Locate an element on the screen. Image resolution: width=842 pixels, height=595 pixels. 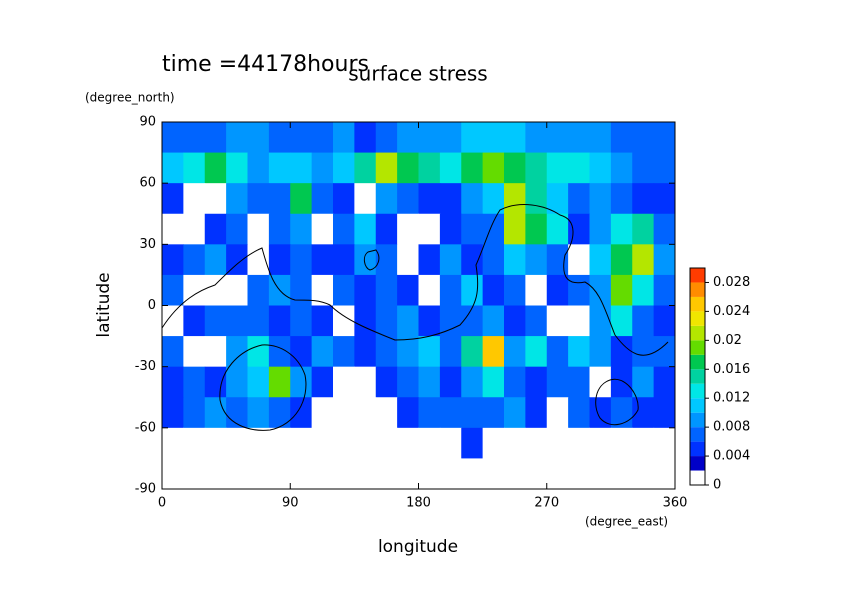
y-axis-label: latitude is located at coordinates (104, 304).